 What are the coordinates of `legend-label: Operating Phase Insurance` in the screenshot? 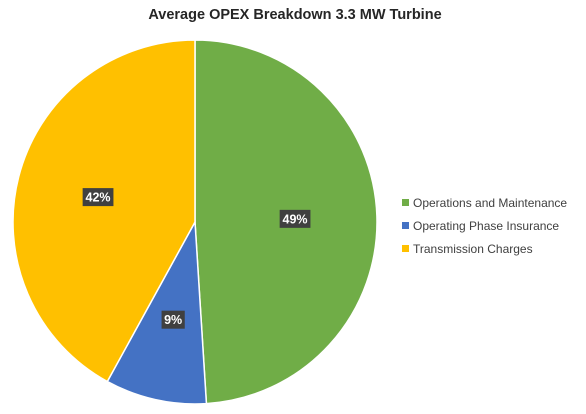 It's located at (486, 225).